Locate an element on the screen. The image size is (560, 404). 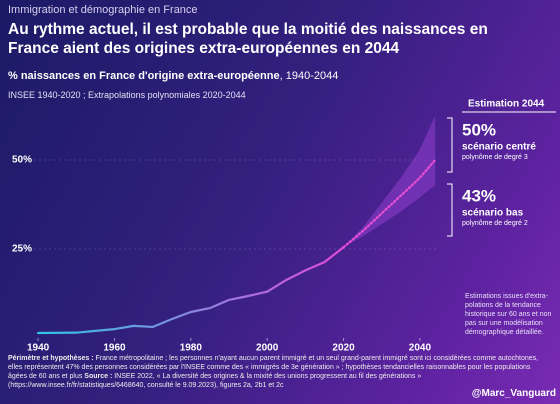
kicker: Immigration et démographie en France is located at coordinates (103, 10).